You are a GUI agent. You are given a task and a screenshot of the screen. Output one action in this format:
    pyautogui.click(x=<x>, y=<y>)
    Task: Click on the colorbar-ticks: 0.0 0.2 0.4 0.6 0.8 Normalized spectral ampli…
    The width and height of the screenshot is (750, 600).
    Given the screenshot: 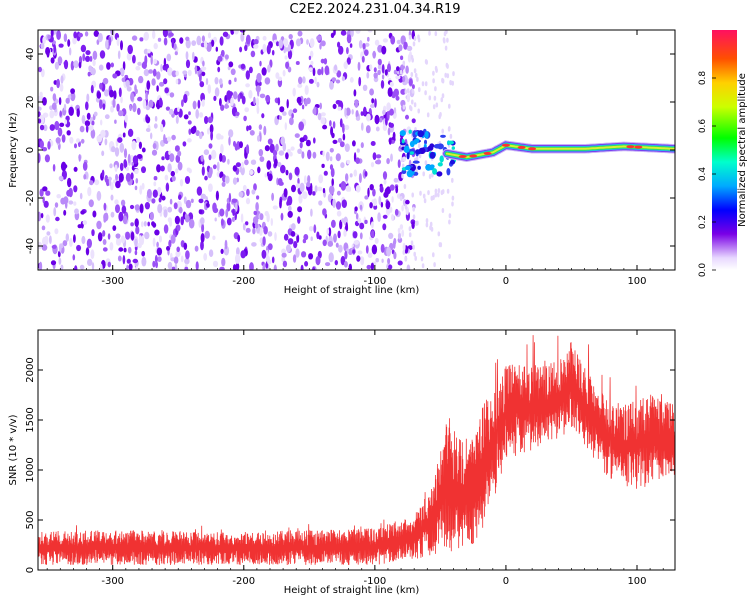 What is the action you would take?
    pyautogui.click(x=723, y=174)
    